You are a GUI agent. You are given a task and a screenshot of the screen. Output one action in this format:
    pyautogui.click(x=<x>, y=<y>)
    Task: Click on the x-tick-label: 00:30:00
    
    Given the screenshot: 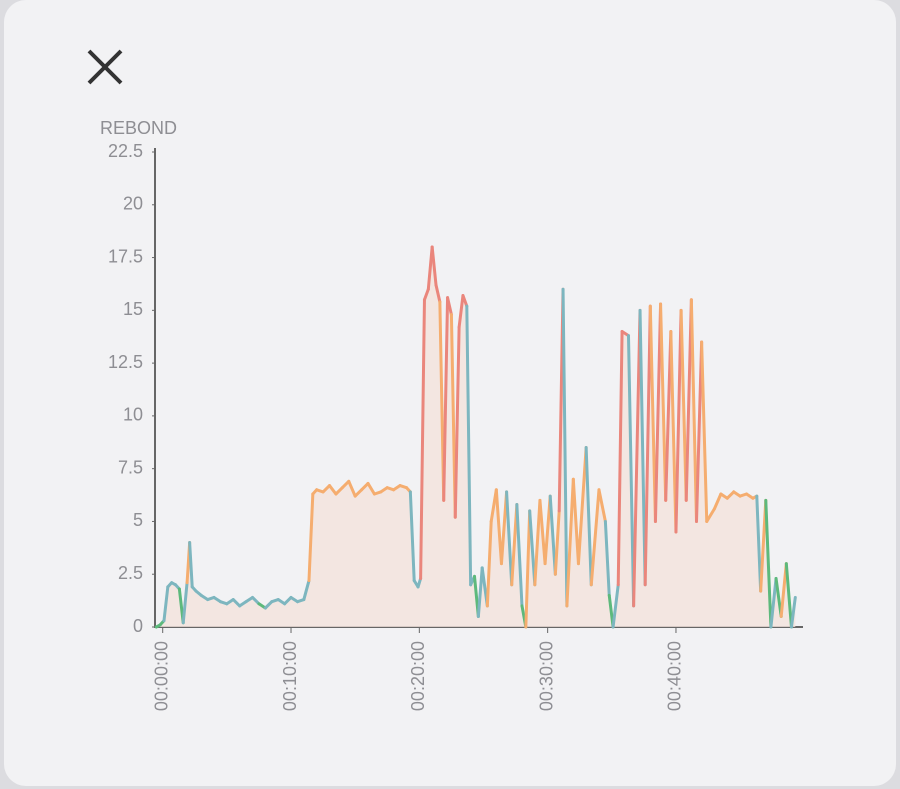 What is the action you would take?
    pyautogui.click(x=546, y=676)
    